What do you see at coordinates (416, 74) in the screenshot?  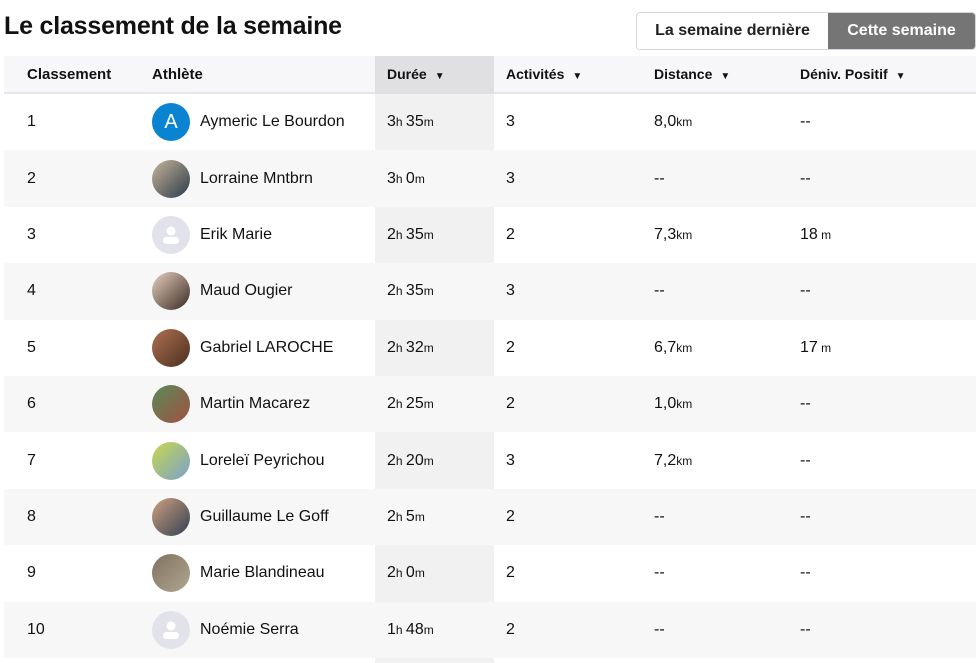 I see `header-duration: Durée ▼` at bounding box center [416, 74].